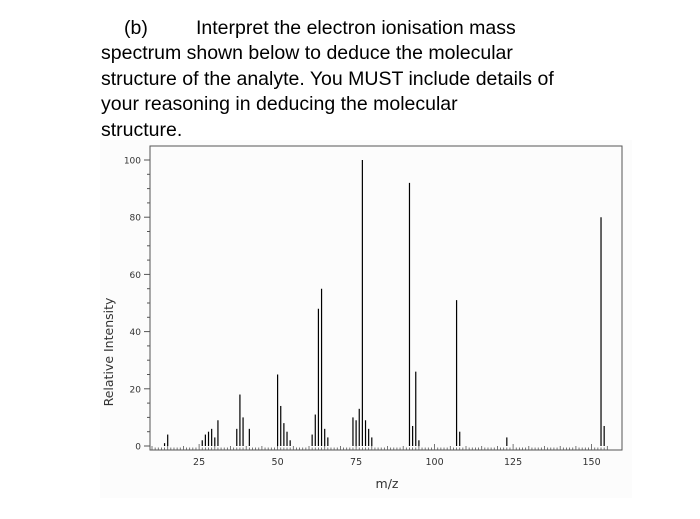 This screenshot has width=700, height=519. What do you see at coordinates (132, 162) in the screenshot?
I see `y-tick-label: 100` at bounding box center [132, 162].